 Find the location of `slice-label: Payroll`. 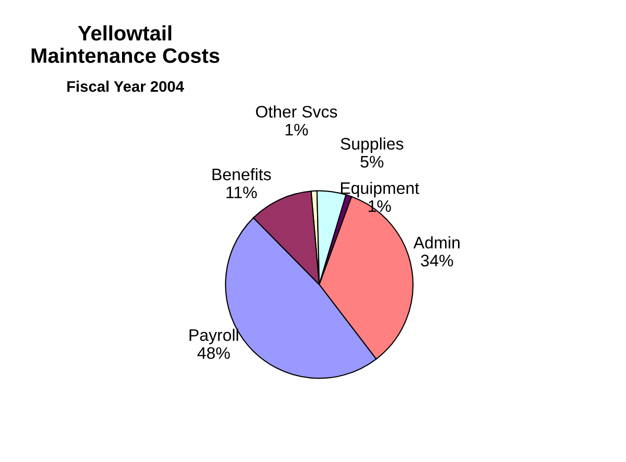

slice-label: Payroll is located at coordinates (214, 336).